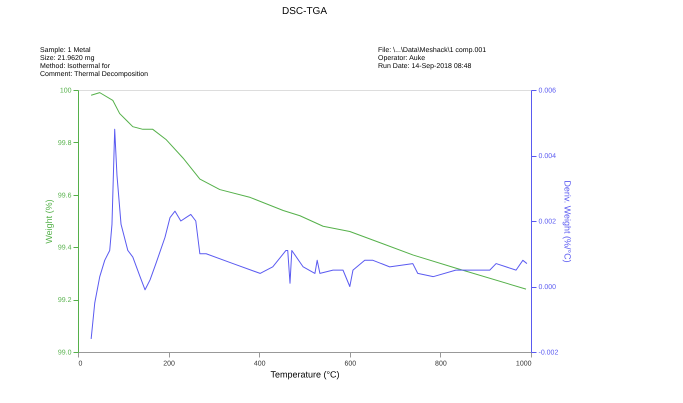  What do you see at coordinates (305, 375) in the screenshot?
I see `x-axis-title: Temperature (°C)` at bounding box center [305, 375].